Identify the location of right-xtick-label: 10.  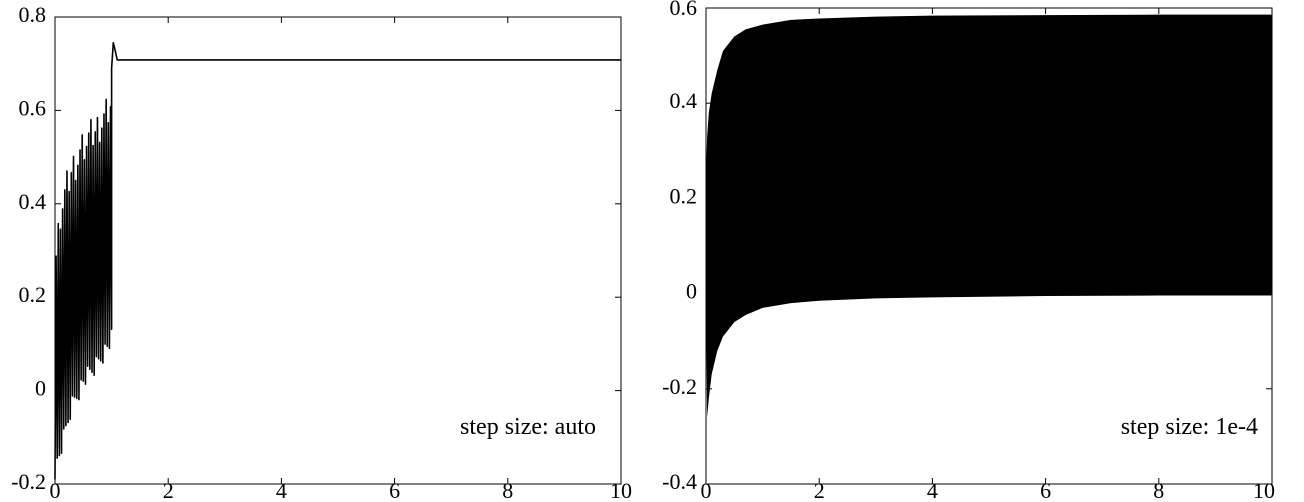
(1264, 490).